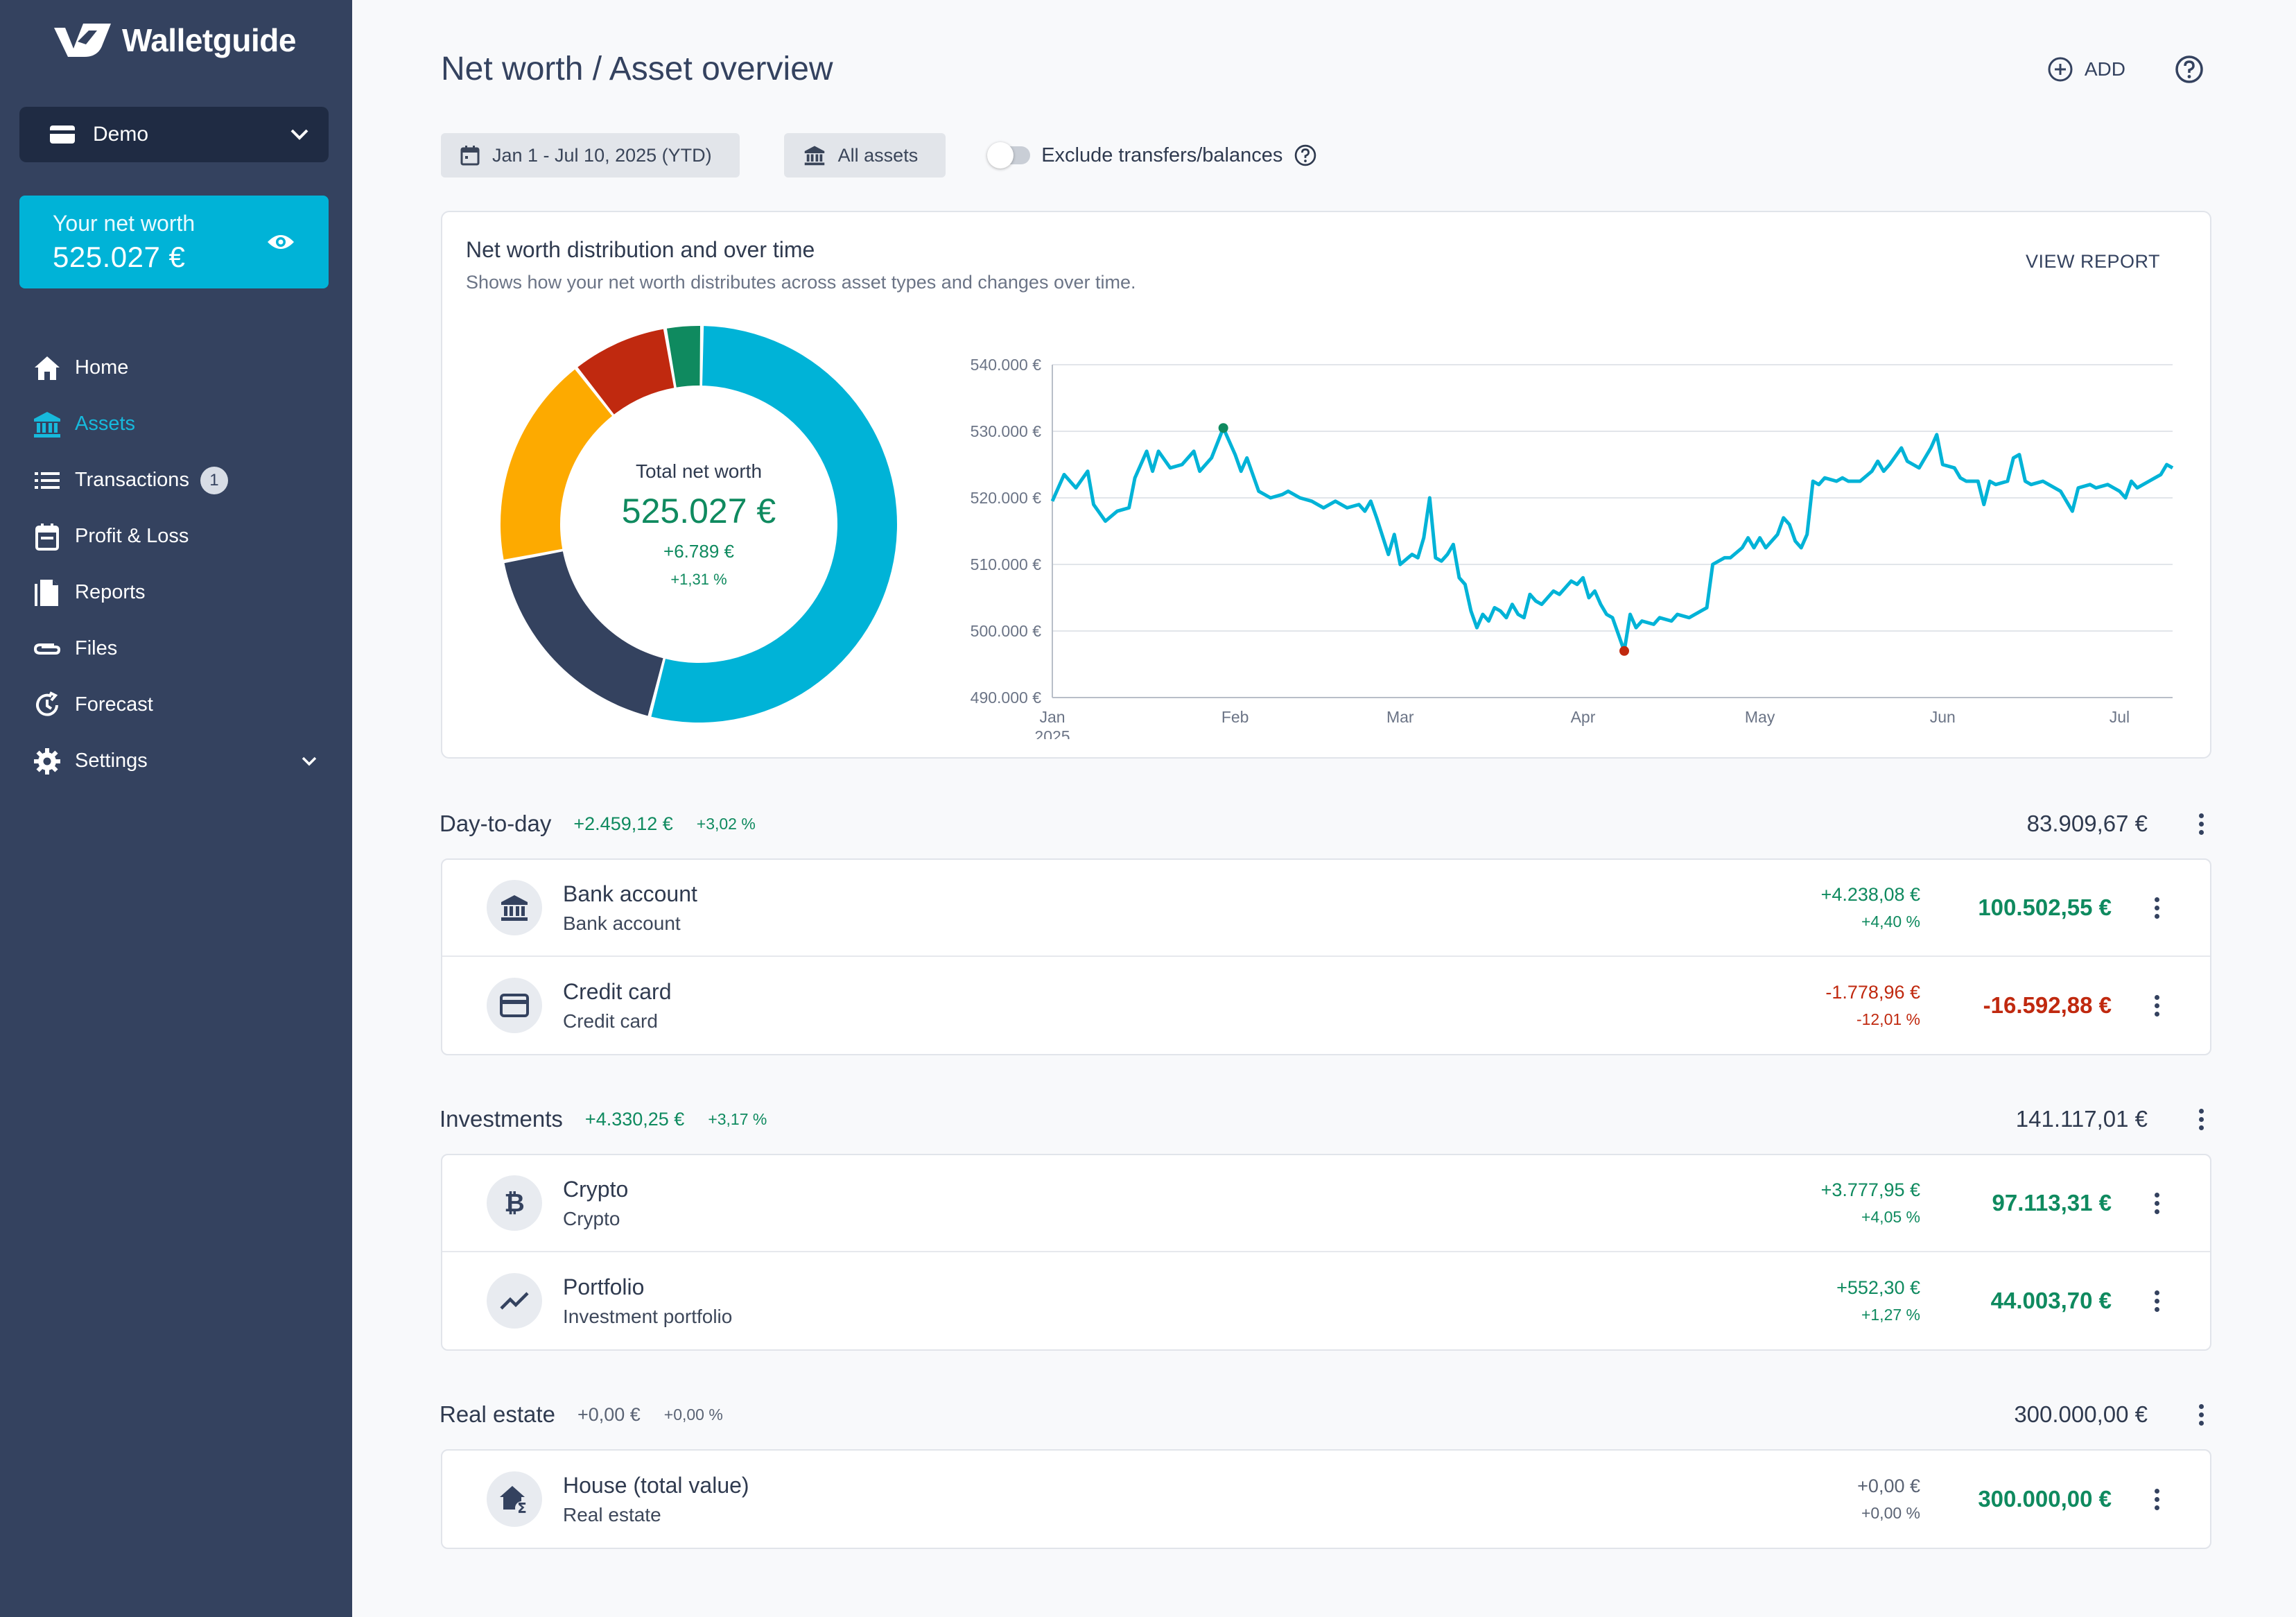 The image size is (2296, 1617). What do you see at coordinates (1878, 1287) in the screenshot?
I see `asset-change: +552,30 €` at bounding box center [1878, 1287].